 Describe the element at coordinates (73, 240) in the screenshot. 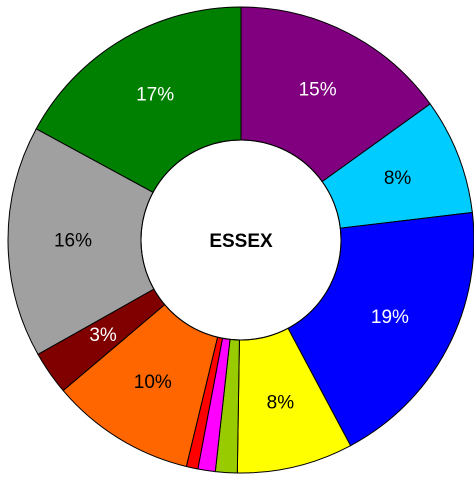

I see `data-label: 16%` at that location.